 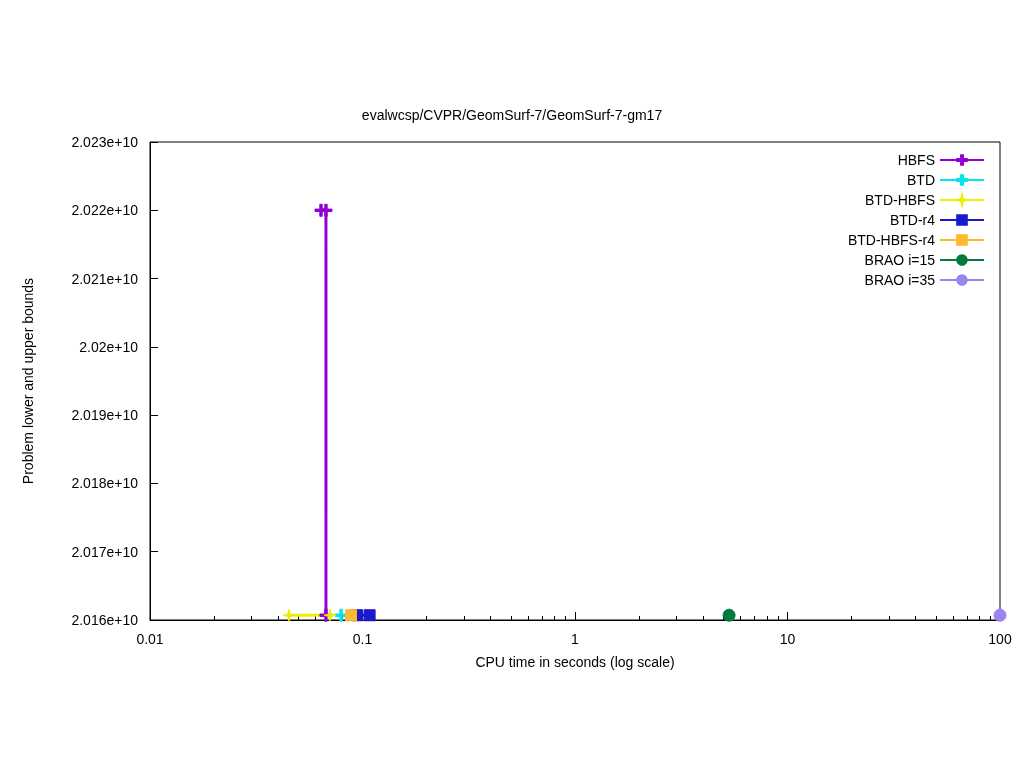 What do you see at coordinates (787, 639) in the screenshot?
I see `x-tick-label: 10` at bounding box center [787, 639].